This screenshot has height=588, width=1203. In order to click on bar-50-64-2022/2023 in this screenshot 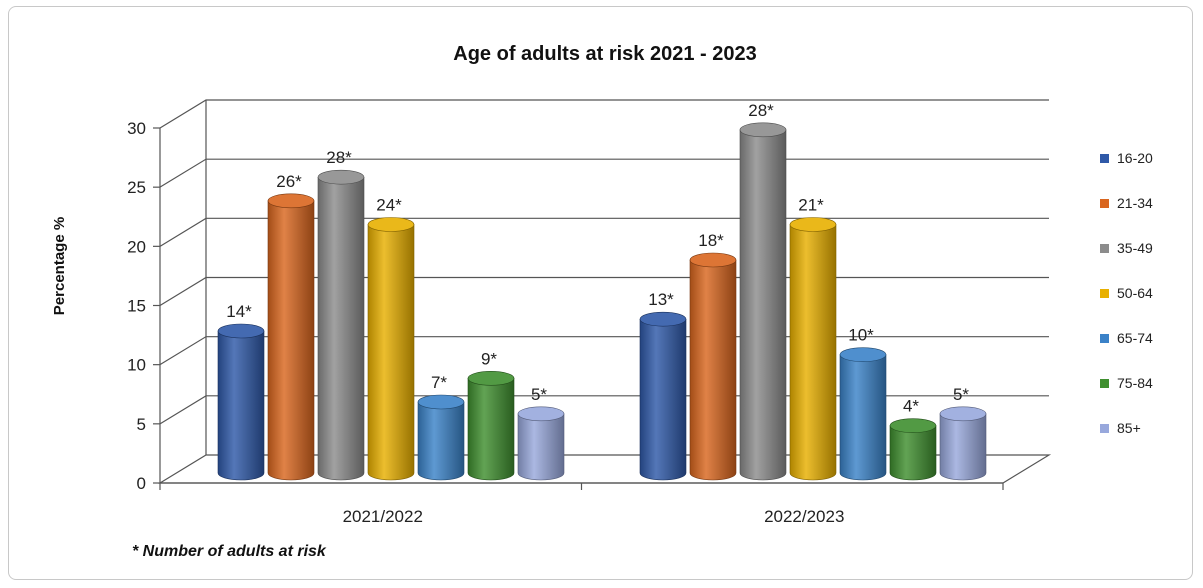, I will do `click(813, 349)`.